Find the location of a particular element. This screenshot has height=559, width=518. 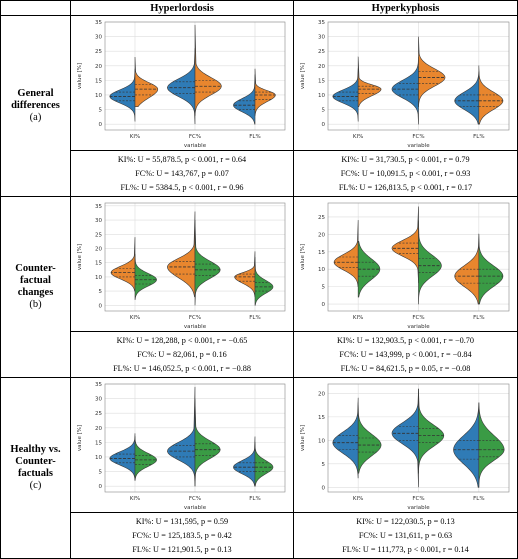

row-title-line: factual is located at coordinates (35, 280).